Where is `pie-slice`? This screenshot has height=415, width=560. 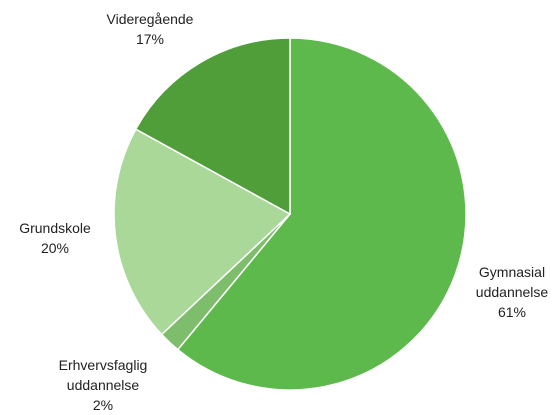
pie-slice is located at coordinates (212, 126).